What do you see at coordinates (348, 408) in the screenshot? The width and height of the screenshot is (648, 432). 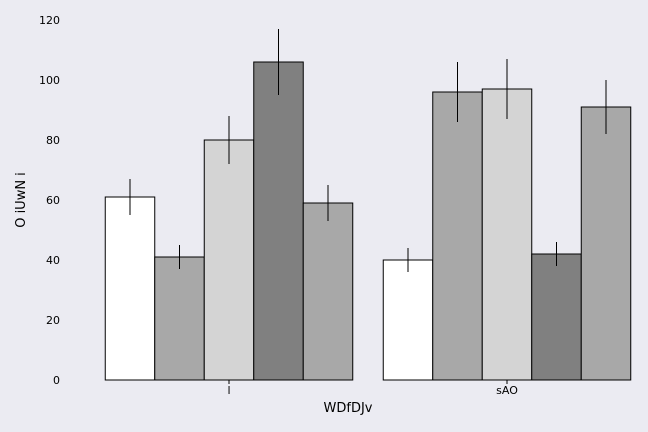 I see `x-axis-label: WDfDJv` at bounding box center [348, 408].